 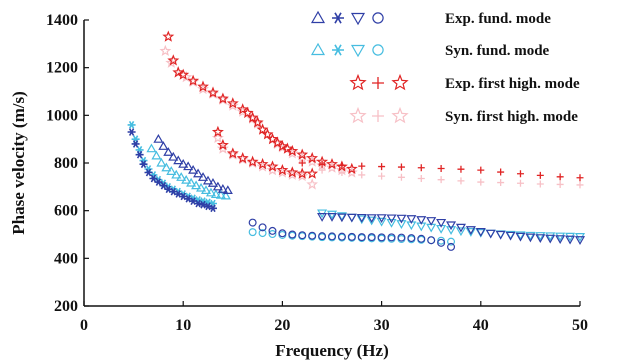 What do you see at coordinates (66, 211) in the screenshot?
I see `y-tick-label: 600` at bounding box center [66, 211].